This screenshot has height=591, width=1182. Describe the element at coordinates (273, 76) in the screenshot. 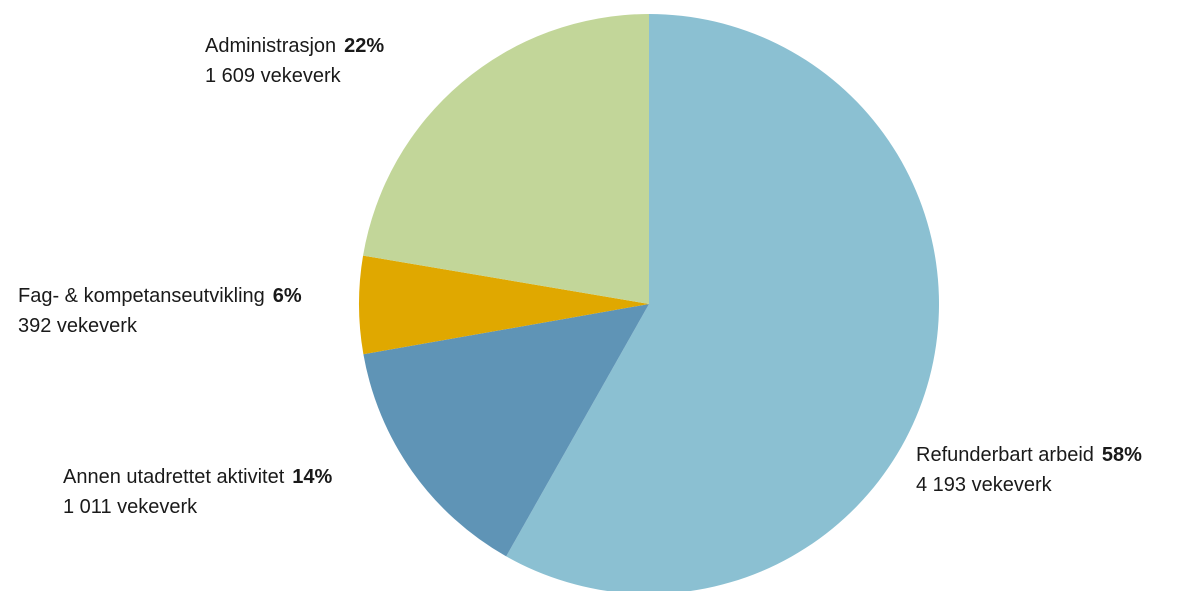

I see `slice-value-administrasjon: 1 609 vekeverk` at that location.